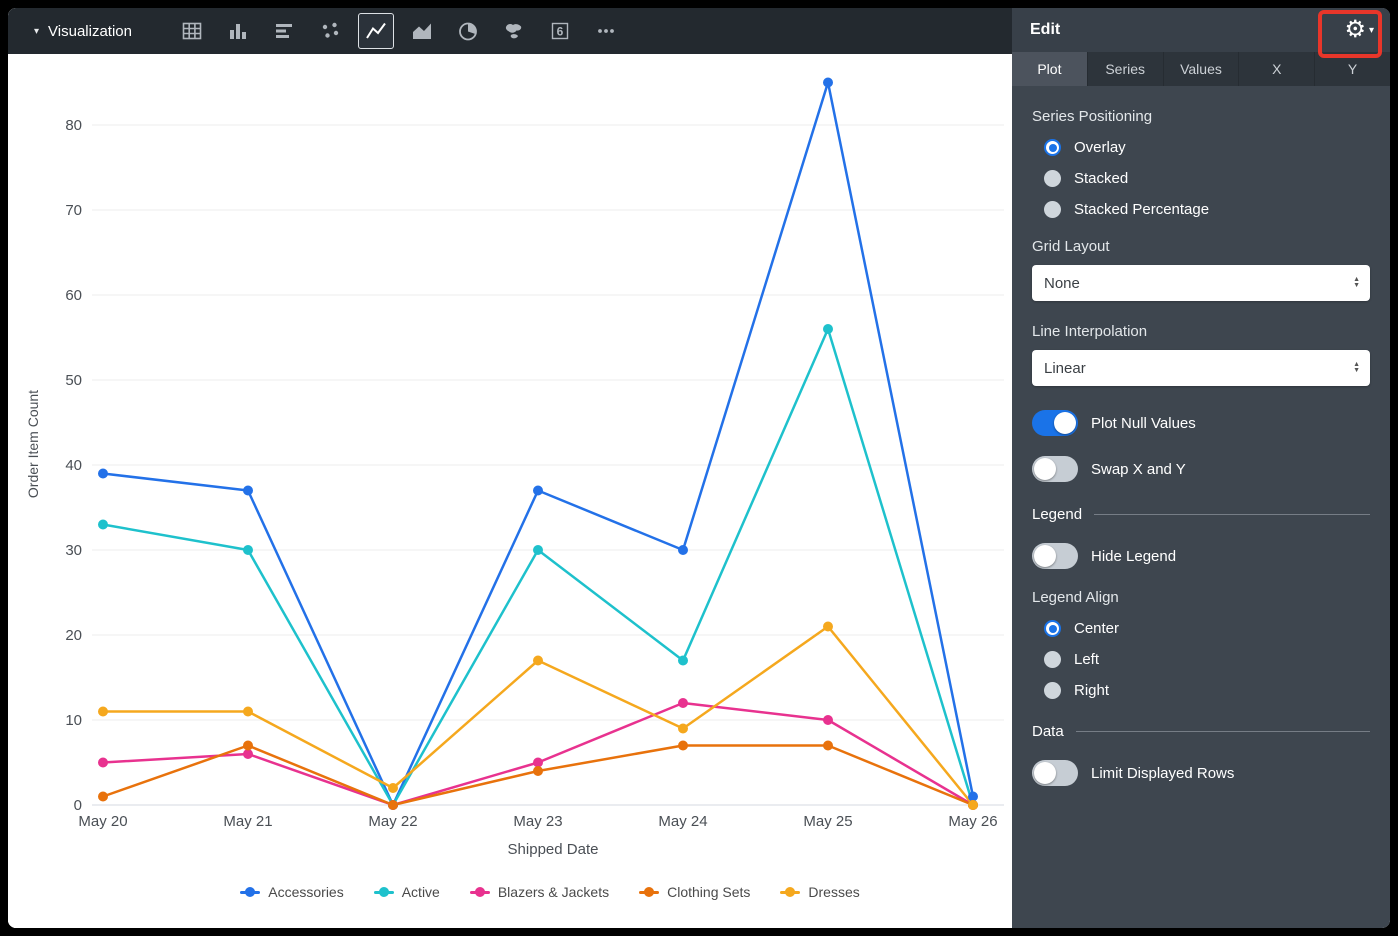  I want to click on area-chart-icon, so click(422, 31).